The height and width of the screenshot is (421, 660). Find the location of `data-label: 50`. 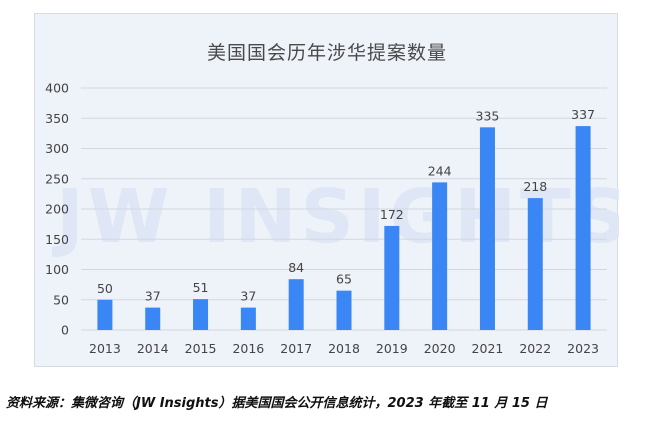

data-label: 50 is located at coordinates (105, 288).